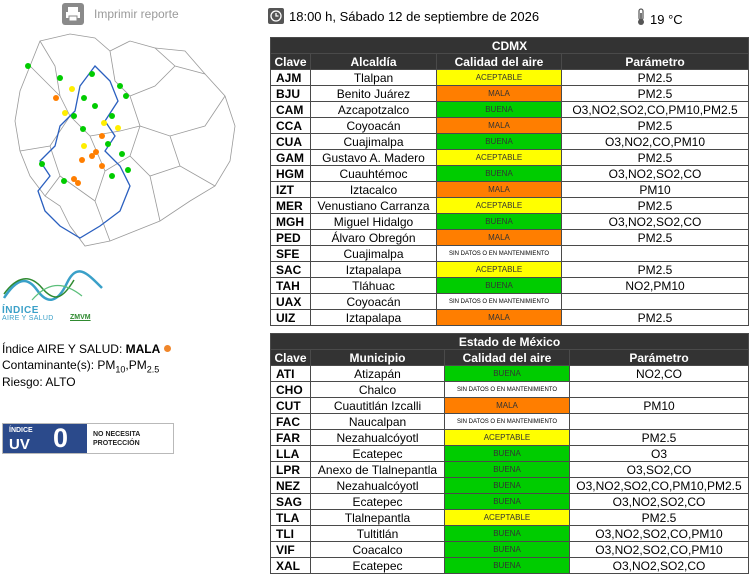 This screenshot has width=750, height=576. I want to click on contaminantes-summary: Contaminante(s): PM10,PM2.5, so click(80, 366).